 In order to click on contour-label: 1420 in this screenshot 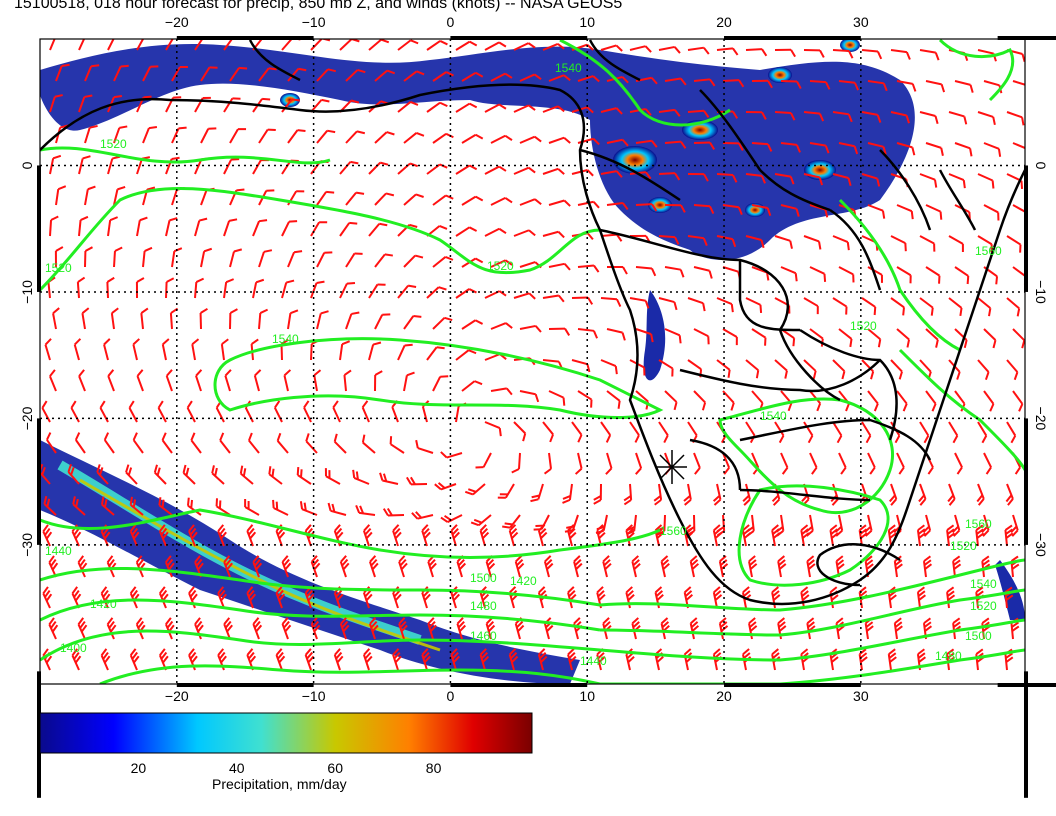, I will do `click(103, 604)`.